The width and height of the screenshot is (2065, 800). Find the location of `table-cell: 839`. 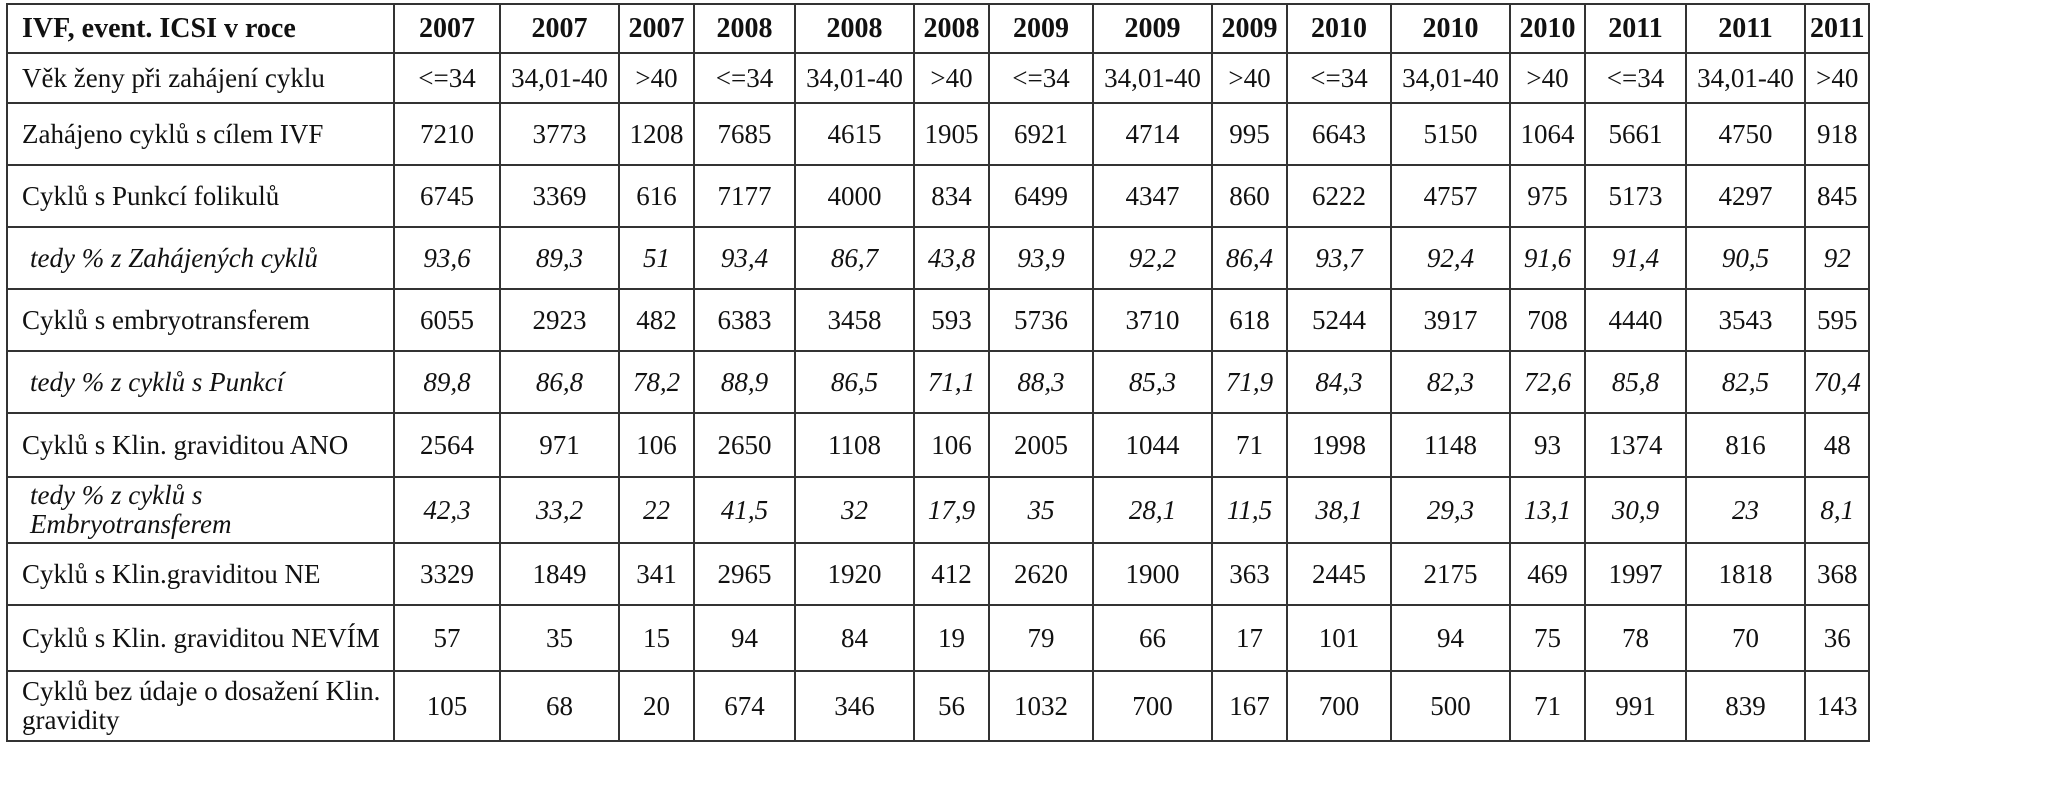

table-cell: 839 is located at coordinates (1745, 706).